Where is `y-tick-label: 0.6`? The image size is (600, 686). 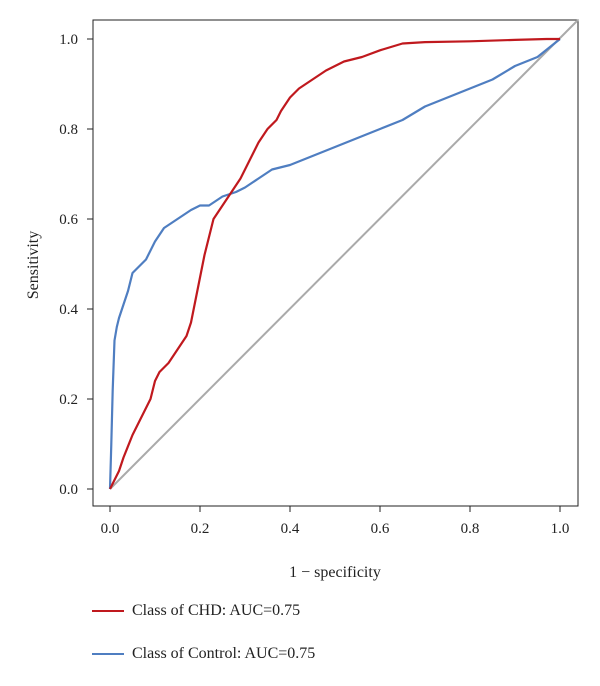 y-tick-label: 0.6 is located at coordinates (68, 220).